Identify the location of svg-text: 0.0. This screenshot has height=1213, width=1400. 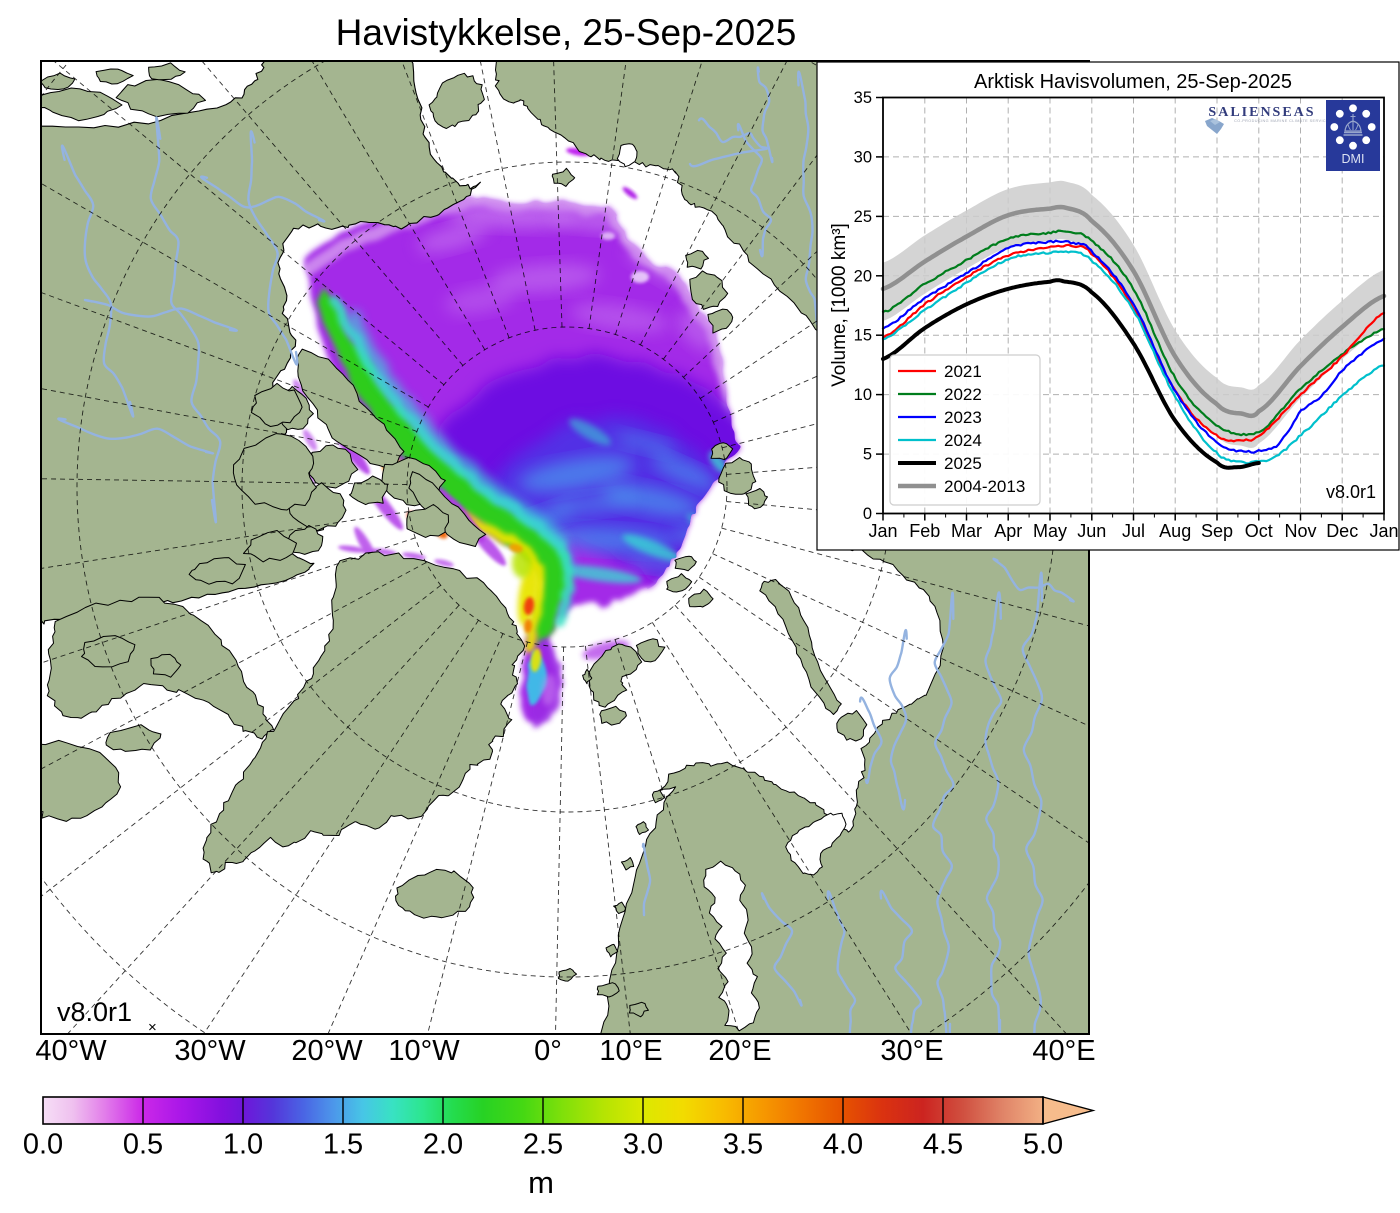
(43, 1145).